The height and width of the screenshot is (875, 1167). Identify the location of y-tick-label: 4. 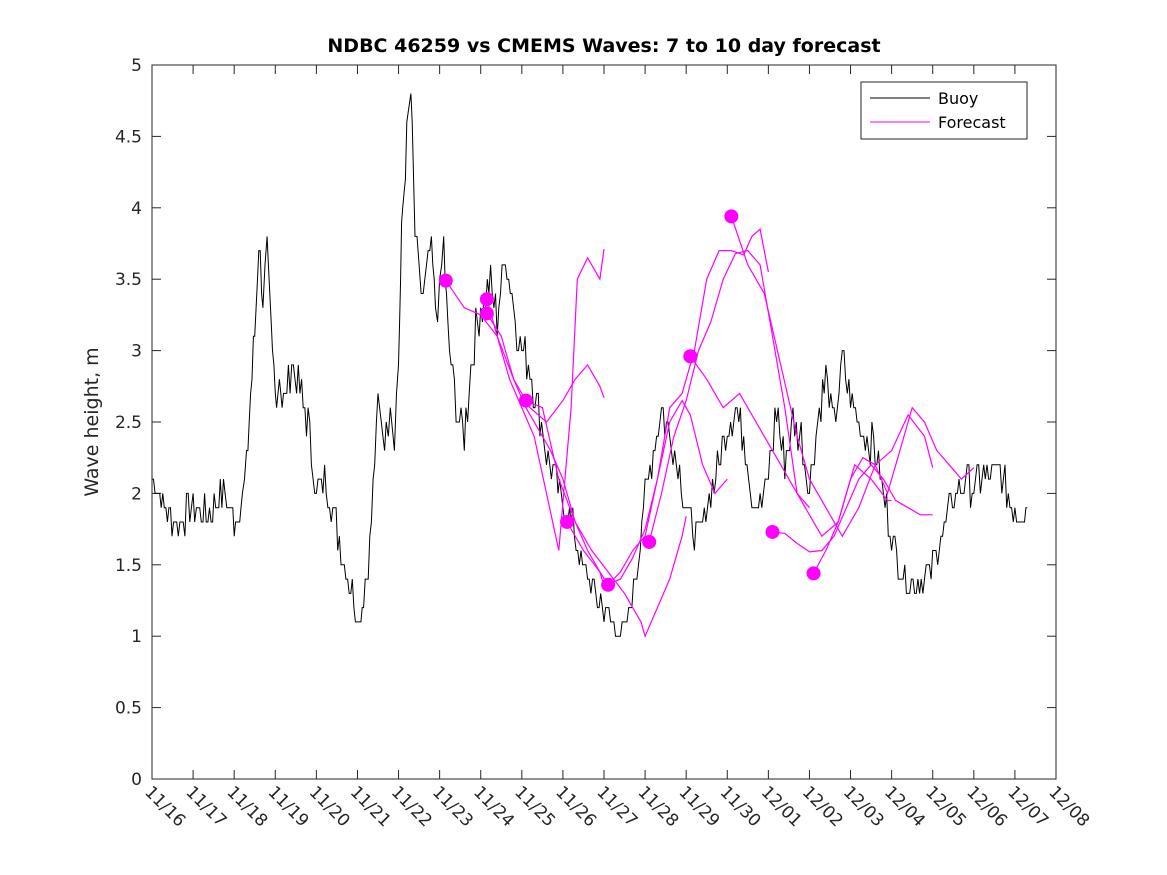
(136, 209).